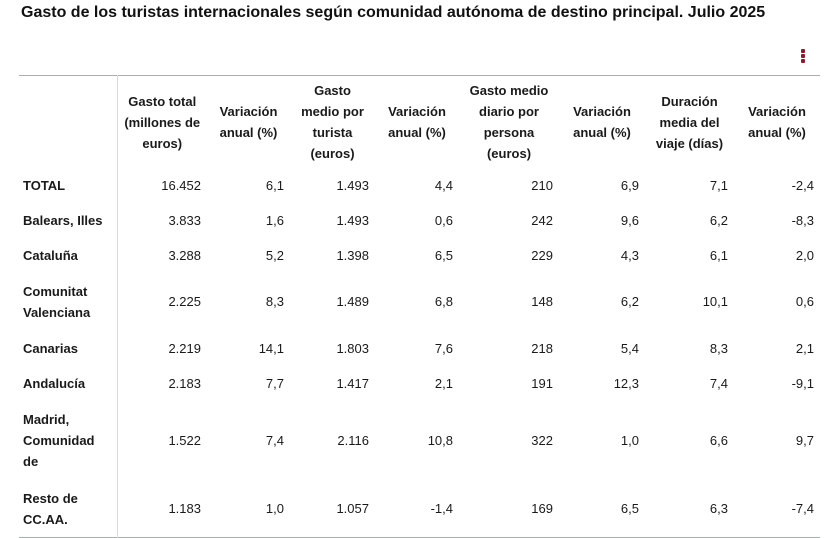  Describe the element at coordinates (443, 185) in the screenshot. I see `variacion-cell: 4,4` at that location.